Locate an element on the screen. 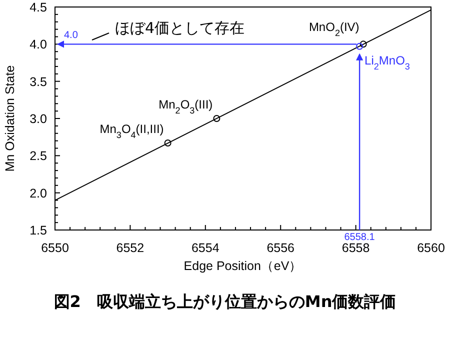 The height and width of the screenshot is (350, 450). annotation: MnO$_{2}$(IV) is located at coordinates (334, 29).